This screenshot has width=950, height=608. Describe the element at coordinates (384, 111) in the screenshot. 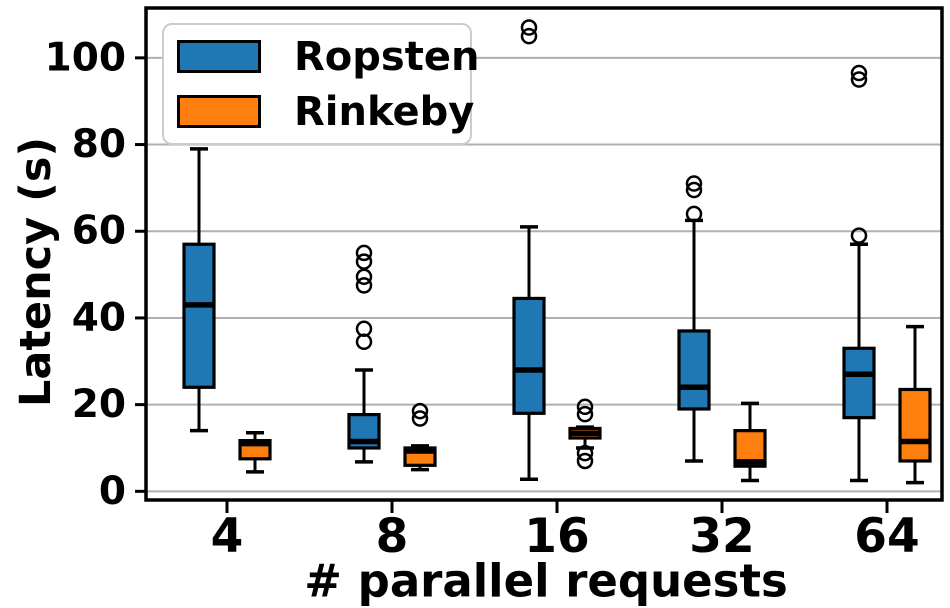

I see `legend-label-rinkeby: Rinkeby` at that location.